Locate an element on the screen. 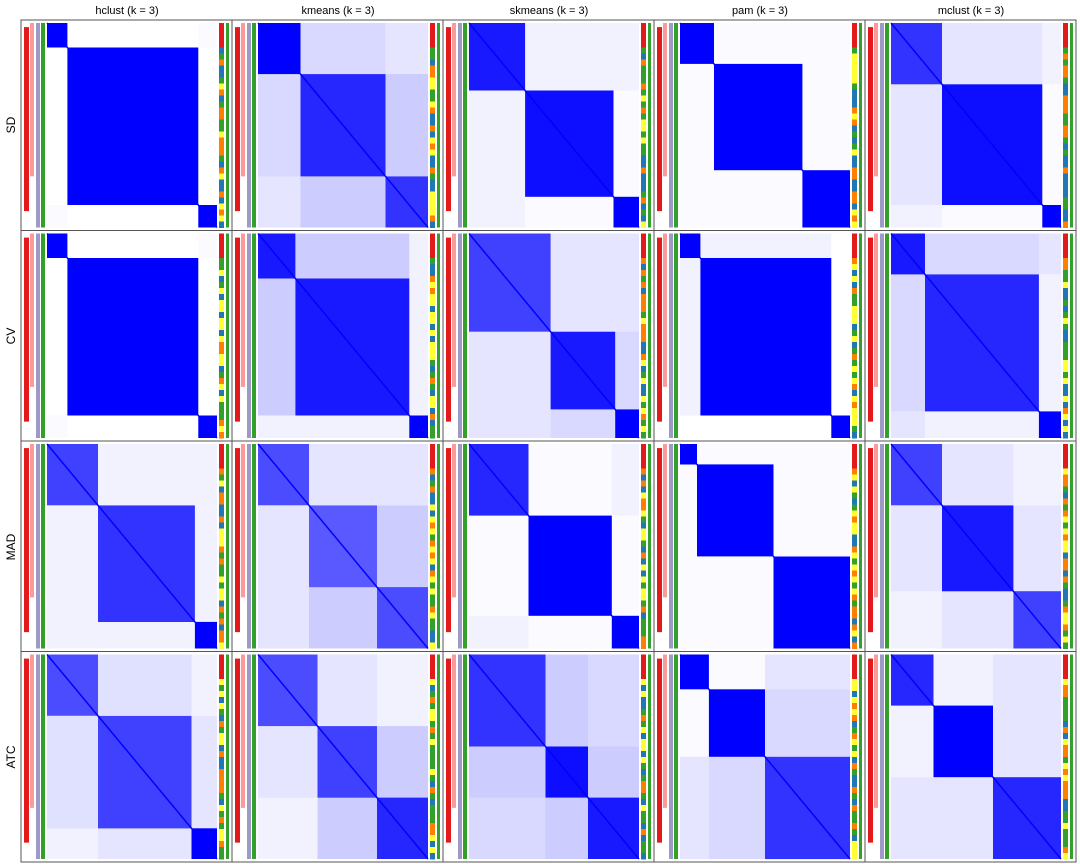  heatmap-diagonal is located at coordinates (976, 125).